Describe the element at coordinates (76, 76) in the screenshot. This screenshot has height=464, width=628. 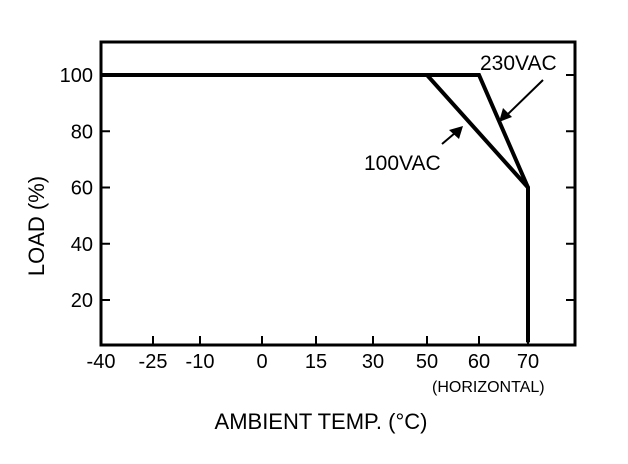
I see `y-tick-label: 100` at that location.